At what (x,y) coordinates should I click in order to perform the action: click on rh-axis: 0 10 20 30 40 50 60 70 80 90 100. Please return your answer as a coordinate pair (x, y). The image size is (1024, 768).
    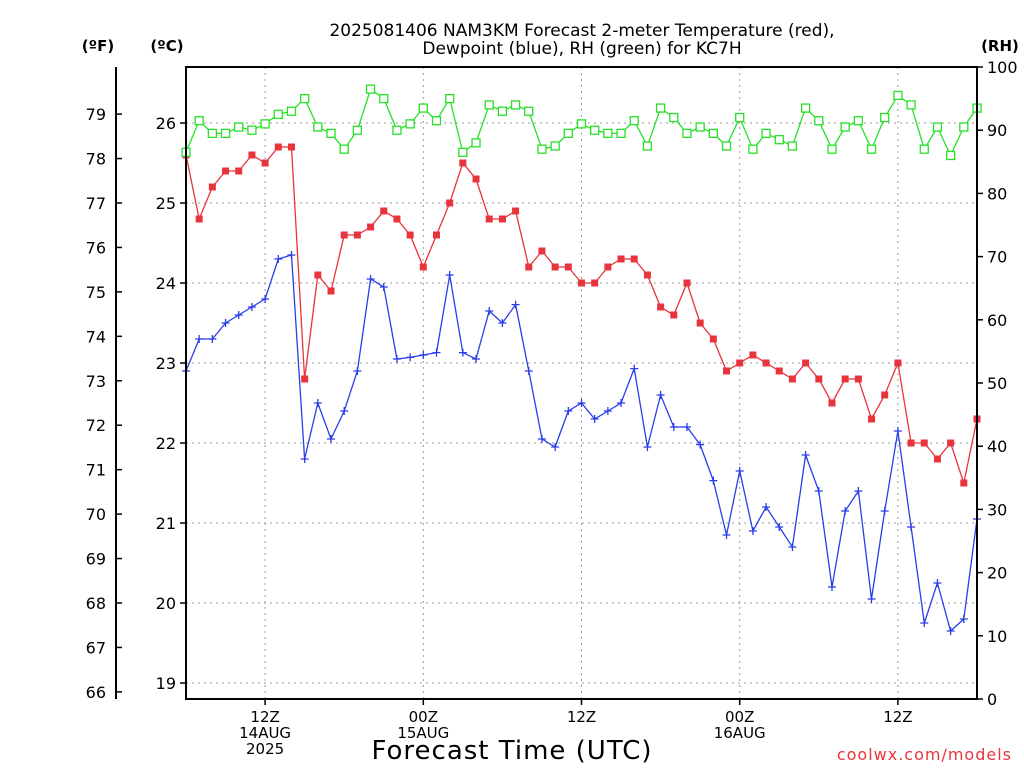
    Looking at the image, I should click on (997, 383).